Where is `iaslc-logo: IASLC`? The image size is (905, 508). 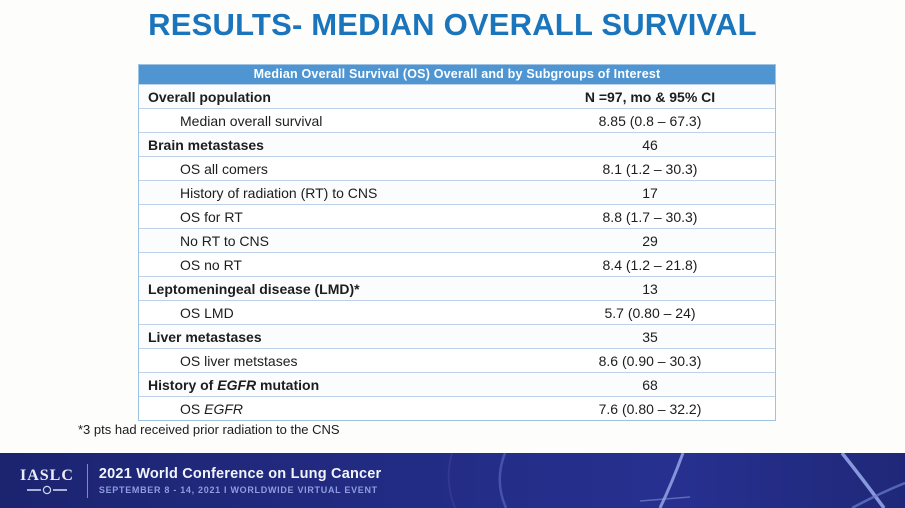
iaslc-logo: IASLC is located at coordinates (47, 481).